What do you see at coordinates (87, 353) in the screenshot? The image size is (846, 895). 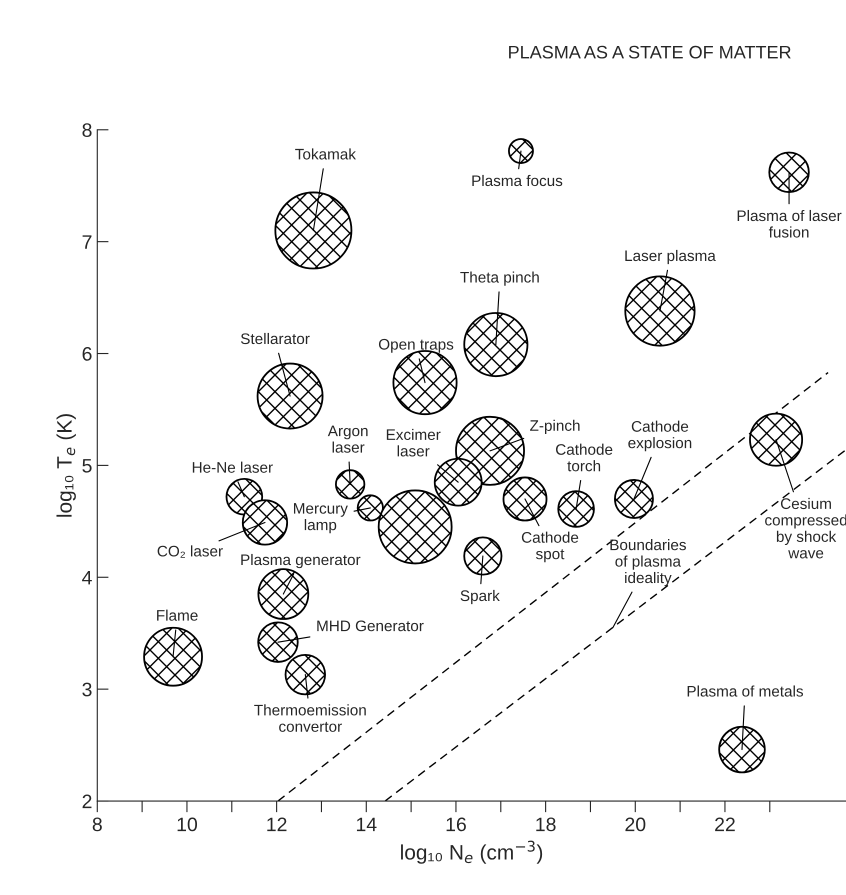 I see `y-tick-label: 6` at bounding box center [87, 353].